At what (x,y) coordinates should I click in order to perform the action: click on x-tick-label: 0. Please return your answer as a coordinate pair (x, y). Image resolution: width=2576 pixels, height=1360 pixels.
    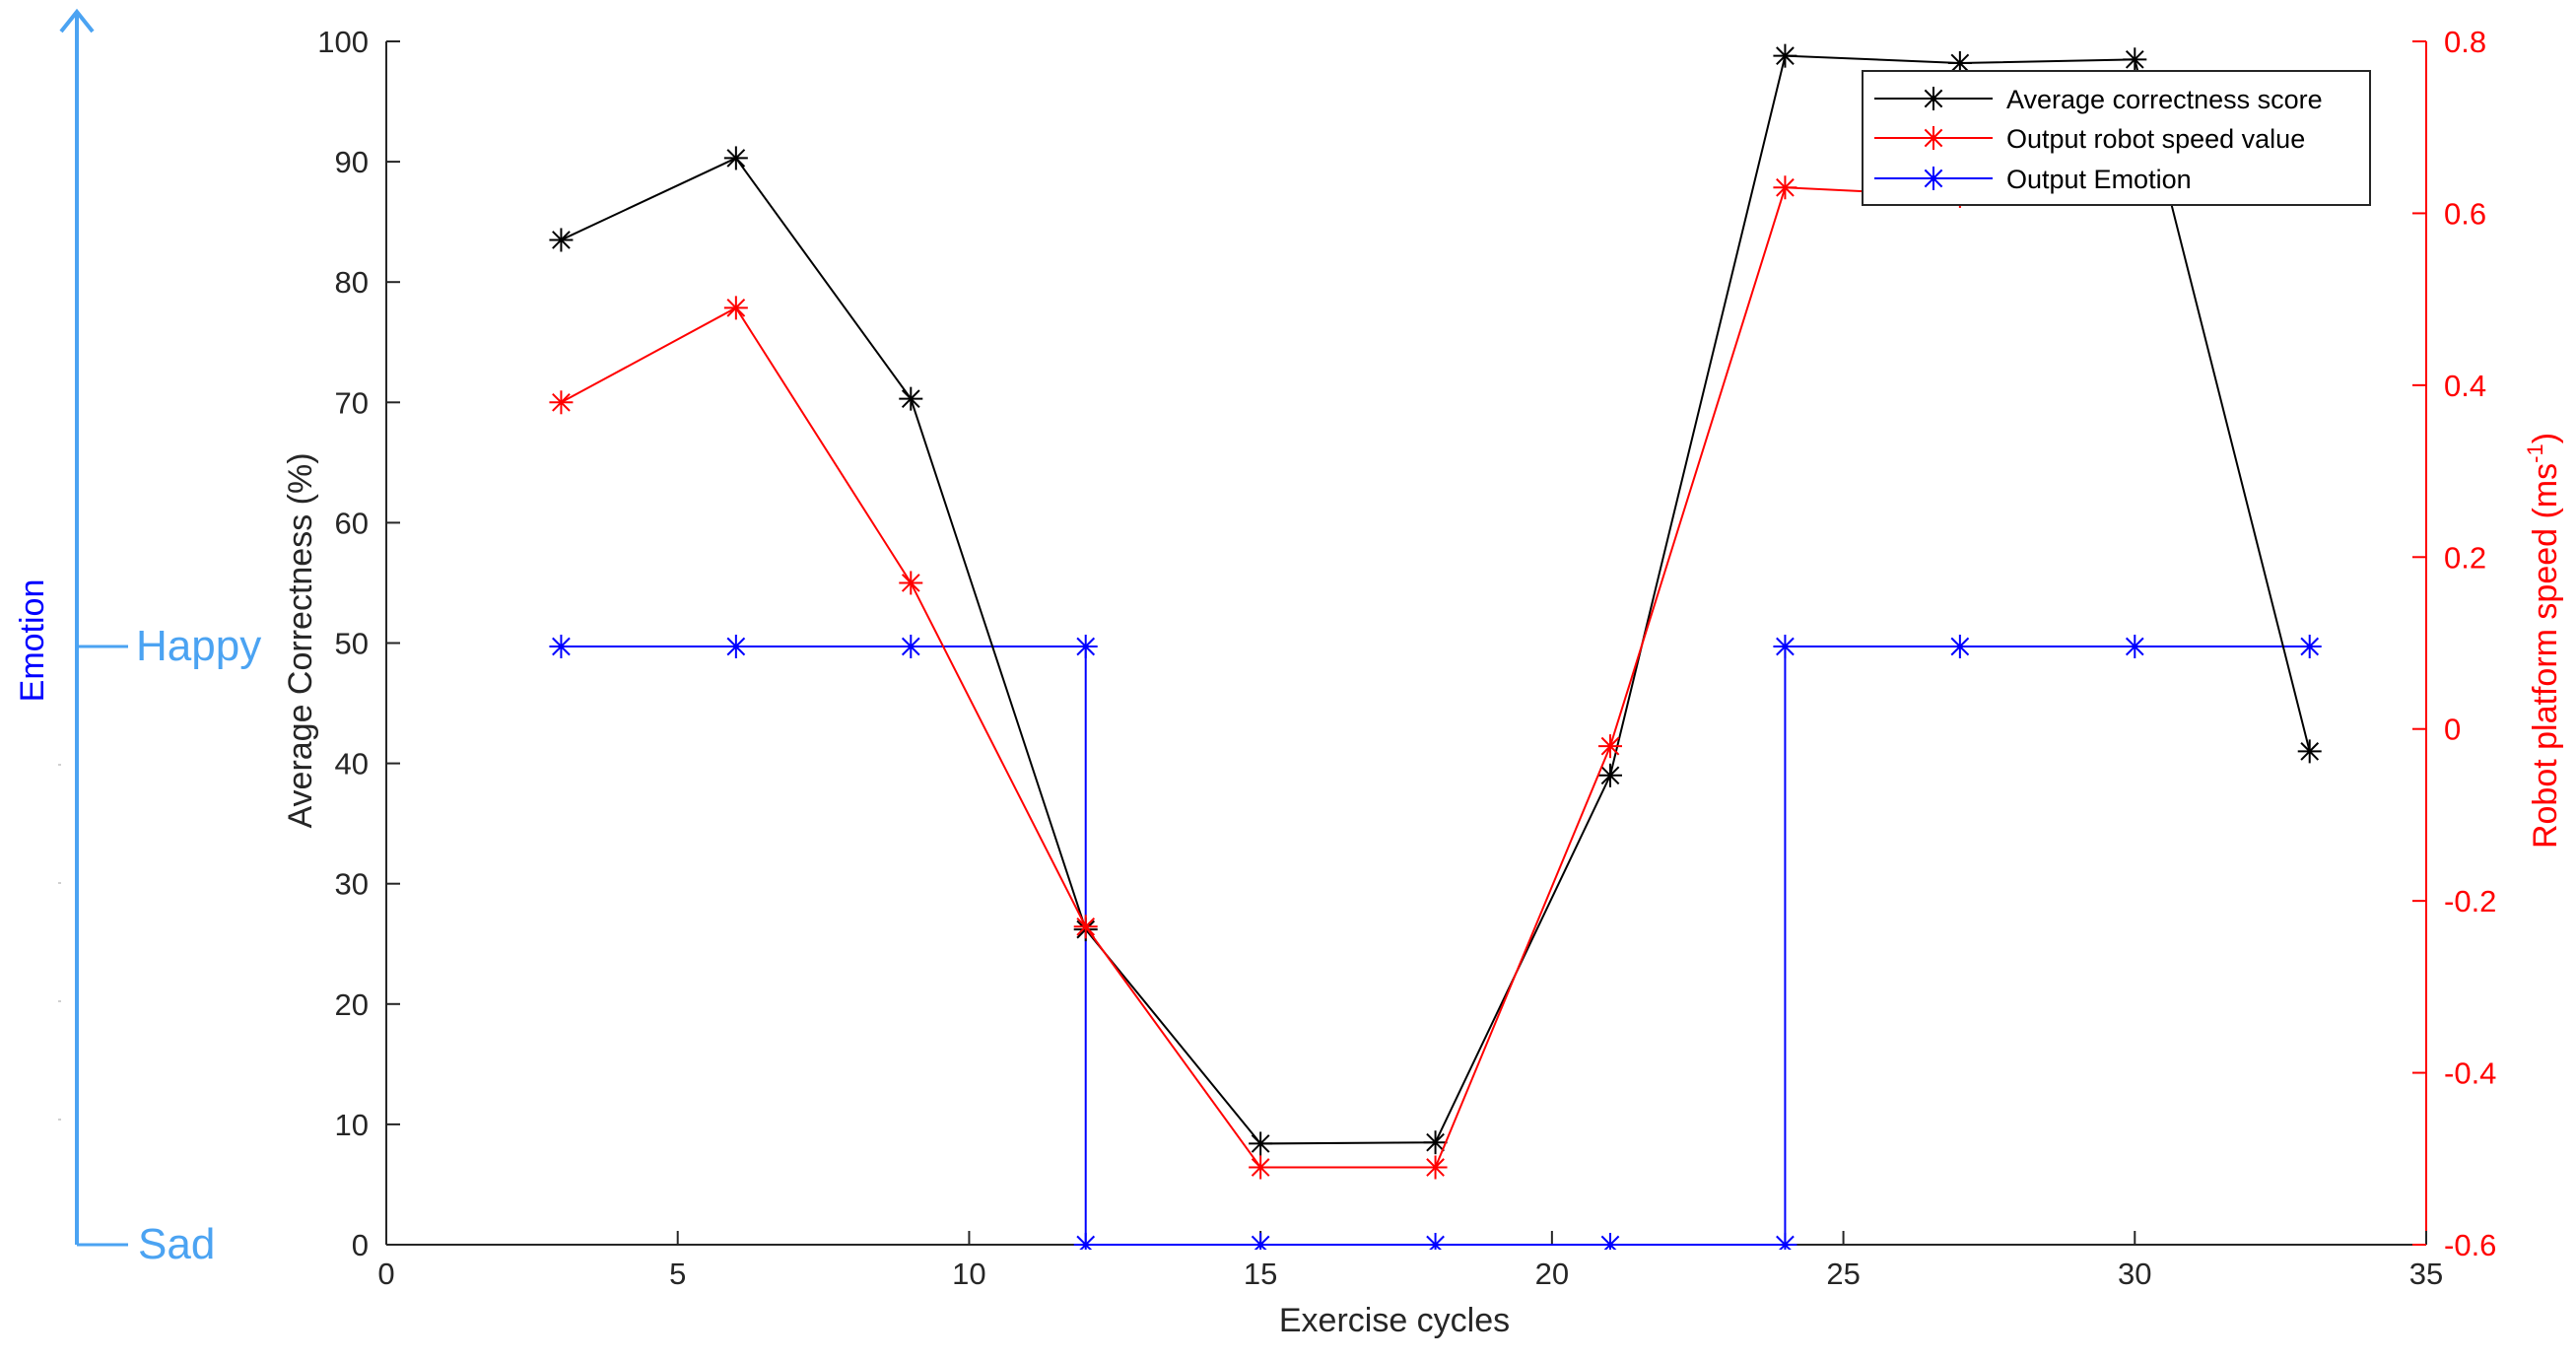
    Looking at the image, I should click on (385, 1274).